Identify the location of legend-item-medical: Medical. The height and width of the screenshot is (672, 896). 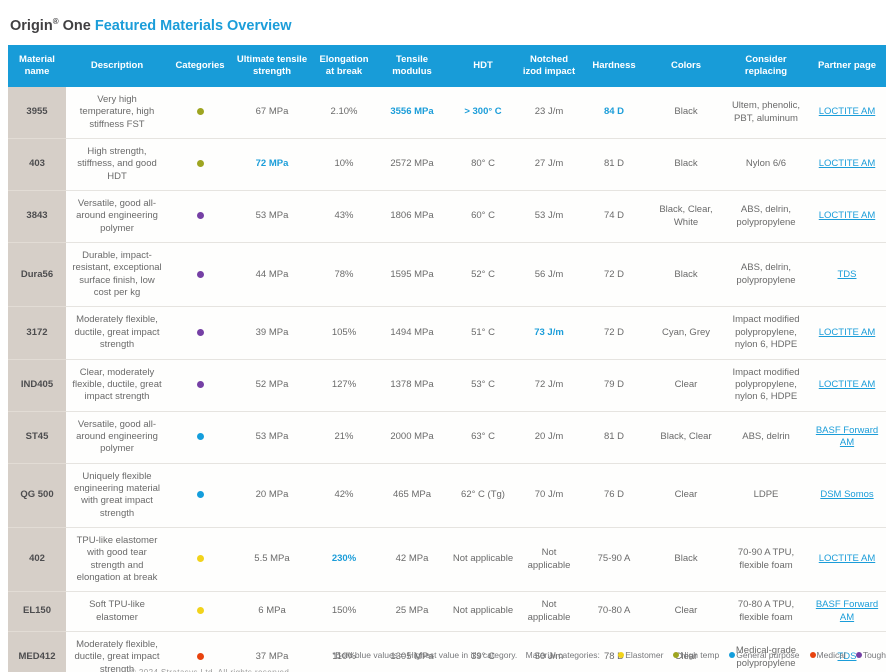
(827, 655).